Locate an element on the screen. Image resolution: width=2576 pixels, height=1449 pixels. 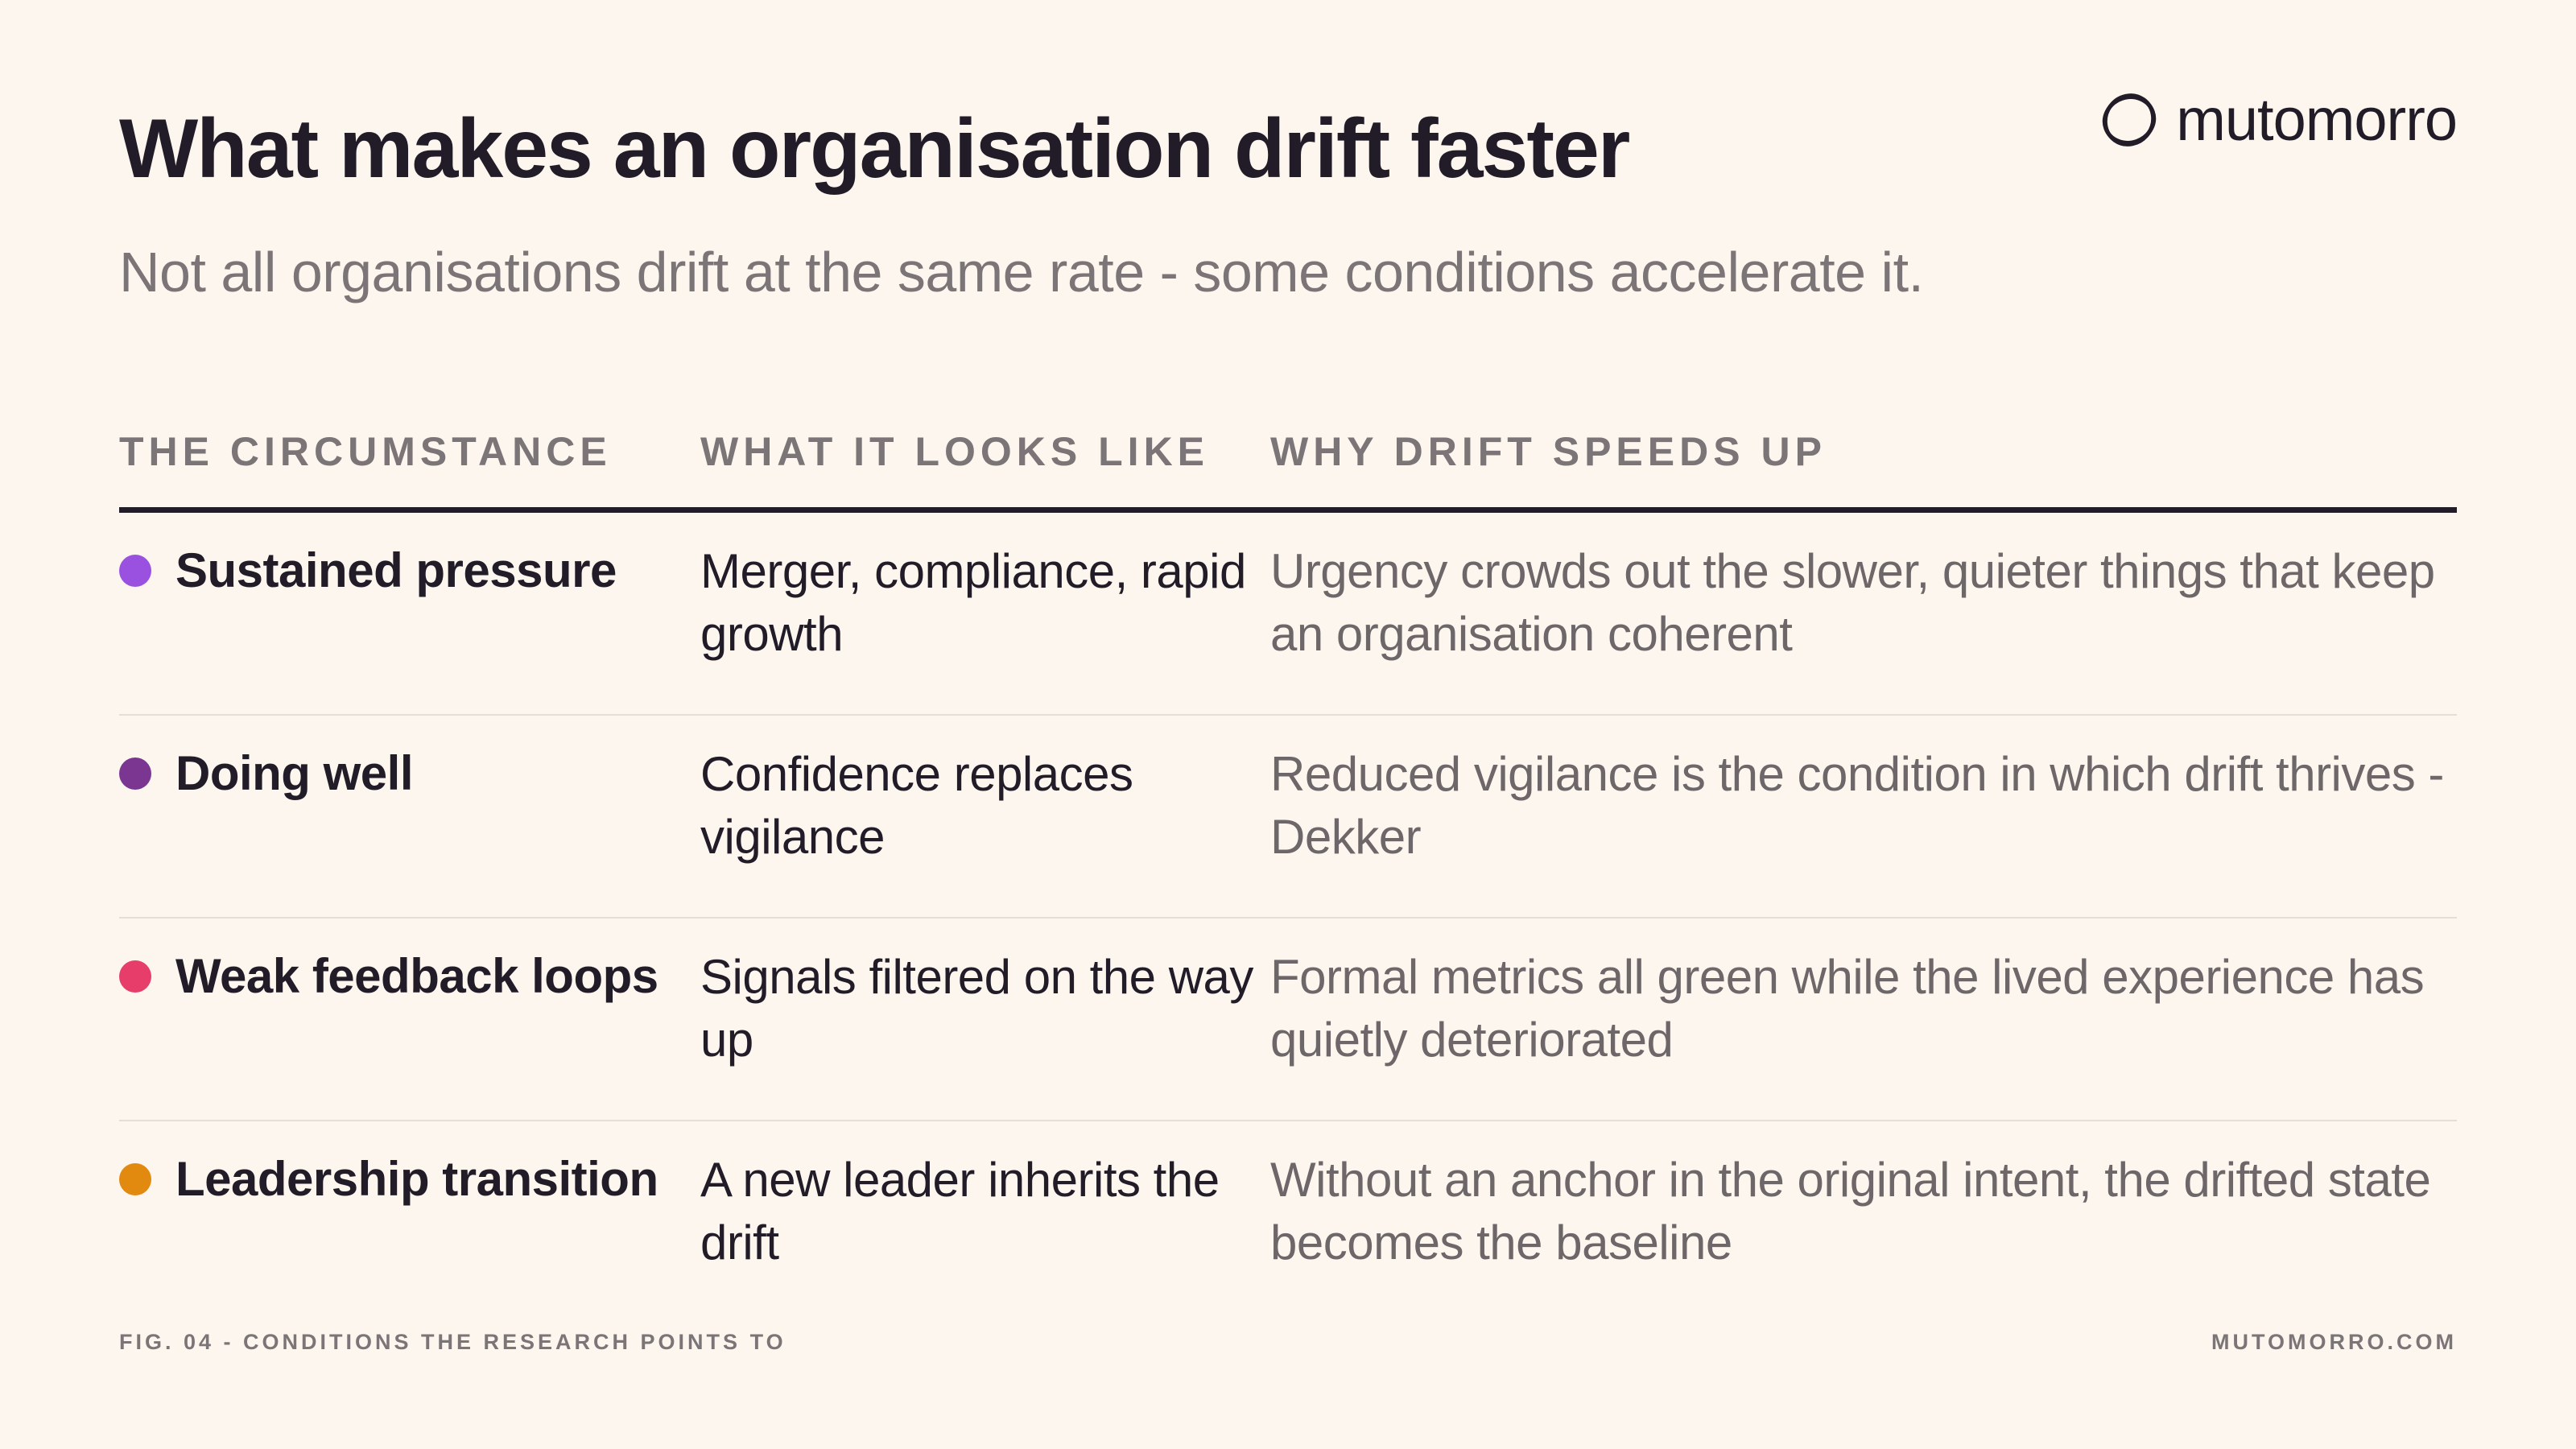
circumstance-cell: Leadership transition is located at coordinates (409, 1236).